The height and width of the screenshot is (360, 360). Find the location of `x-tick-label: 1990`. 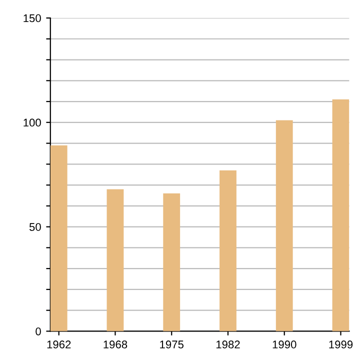

x-tick-label: 1990 is located at coordinates (284, 344).